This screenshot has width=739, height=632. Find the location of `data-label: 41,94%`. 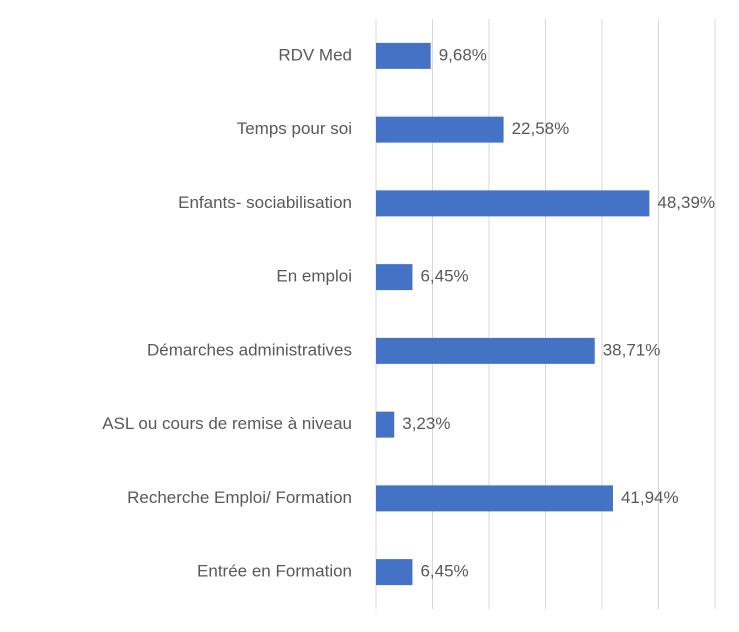

data-label: 41,94% is located at coordinates (650, 497).